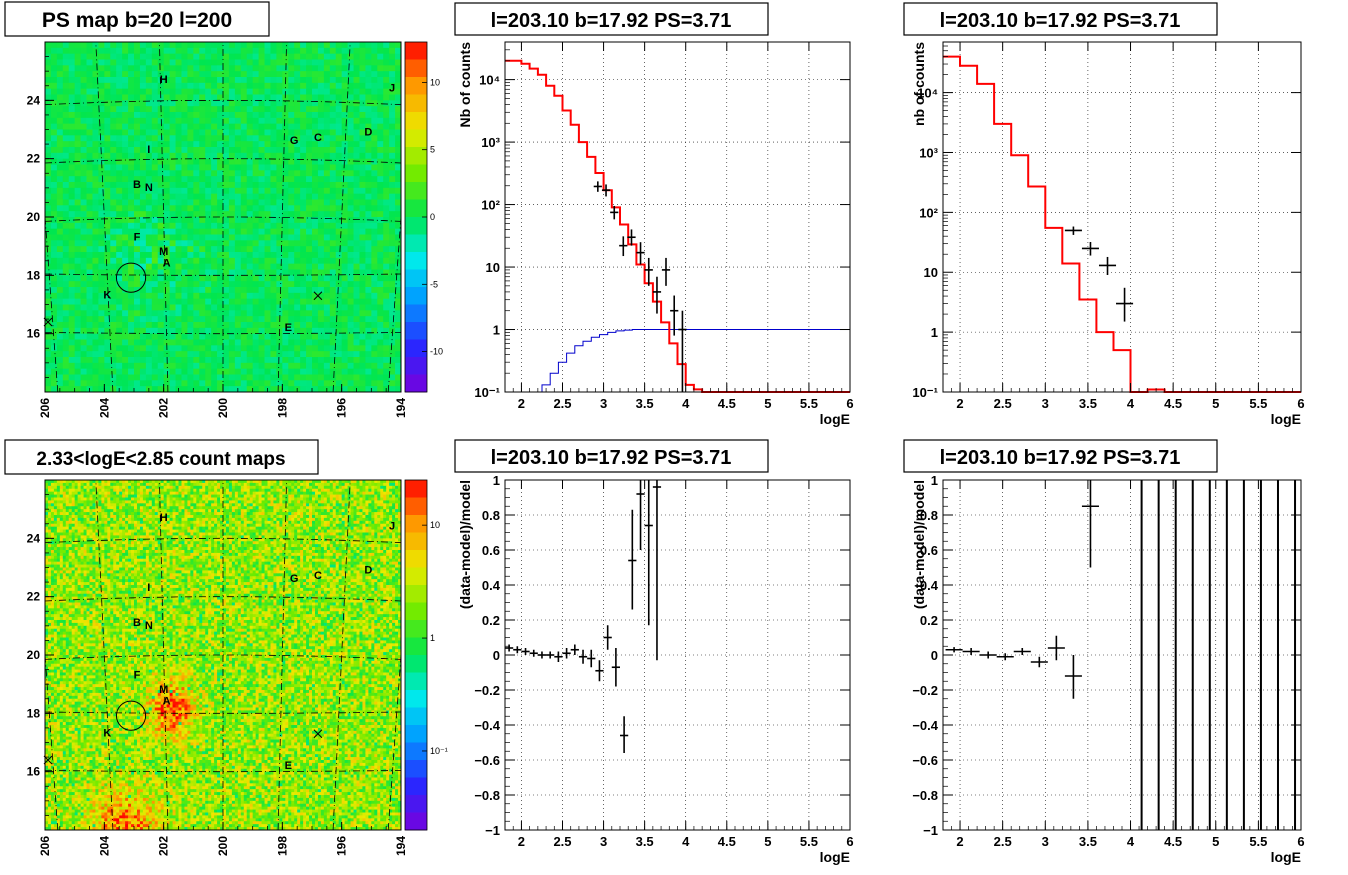 This screenshot has height=875, width=1348. I want to click on count-map-axis-ticks: 206 204 202 200 198 196 194 16 18 20 22 24, so click(217, 667).